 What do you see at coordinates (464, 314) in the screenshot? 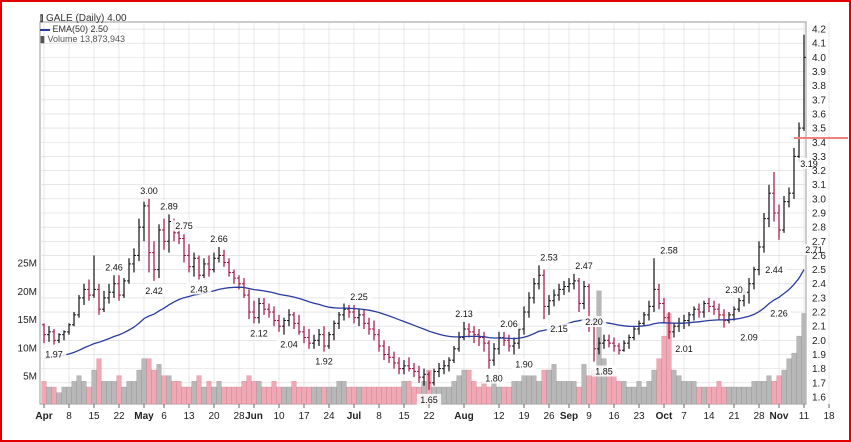
I see `price-annotation: 2.13` at bounding box center [464, 314].